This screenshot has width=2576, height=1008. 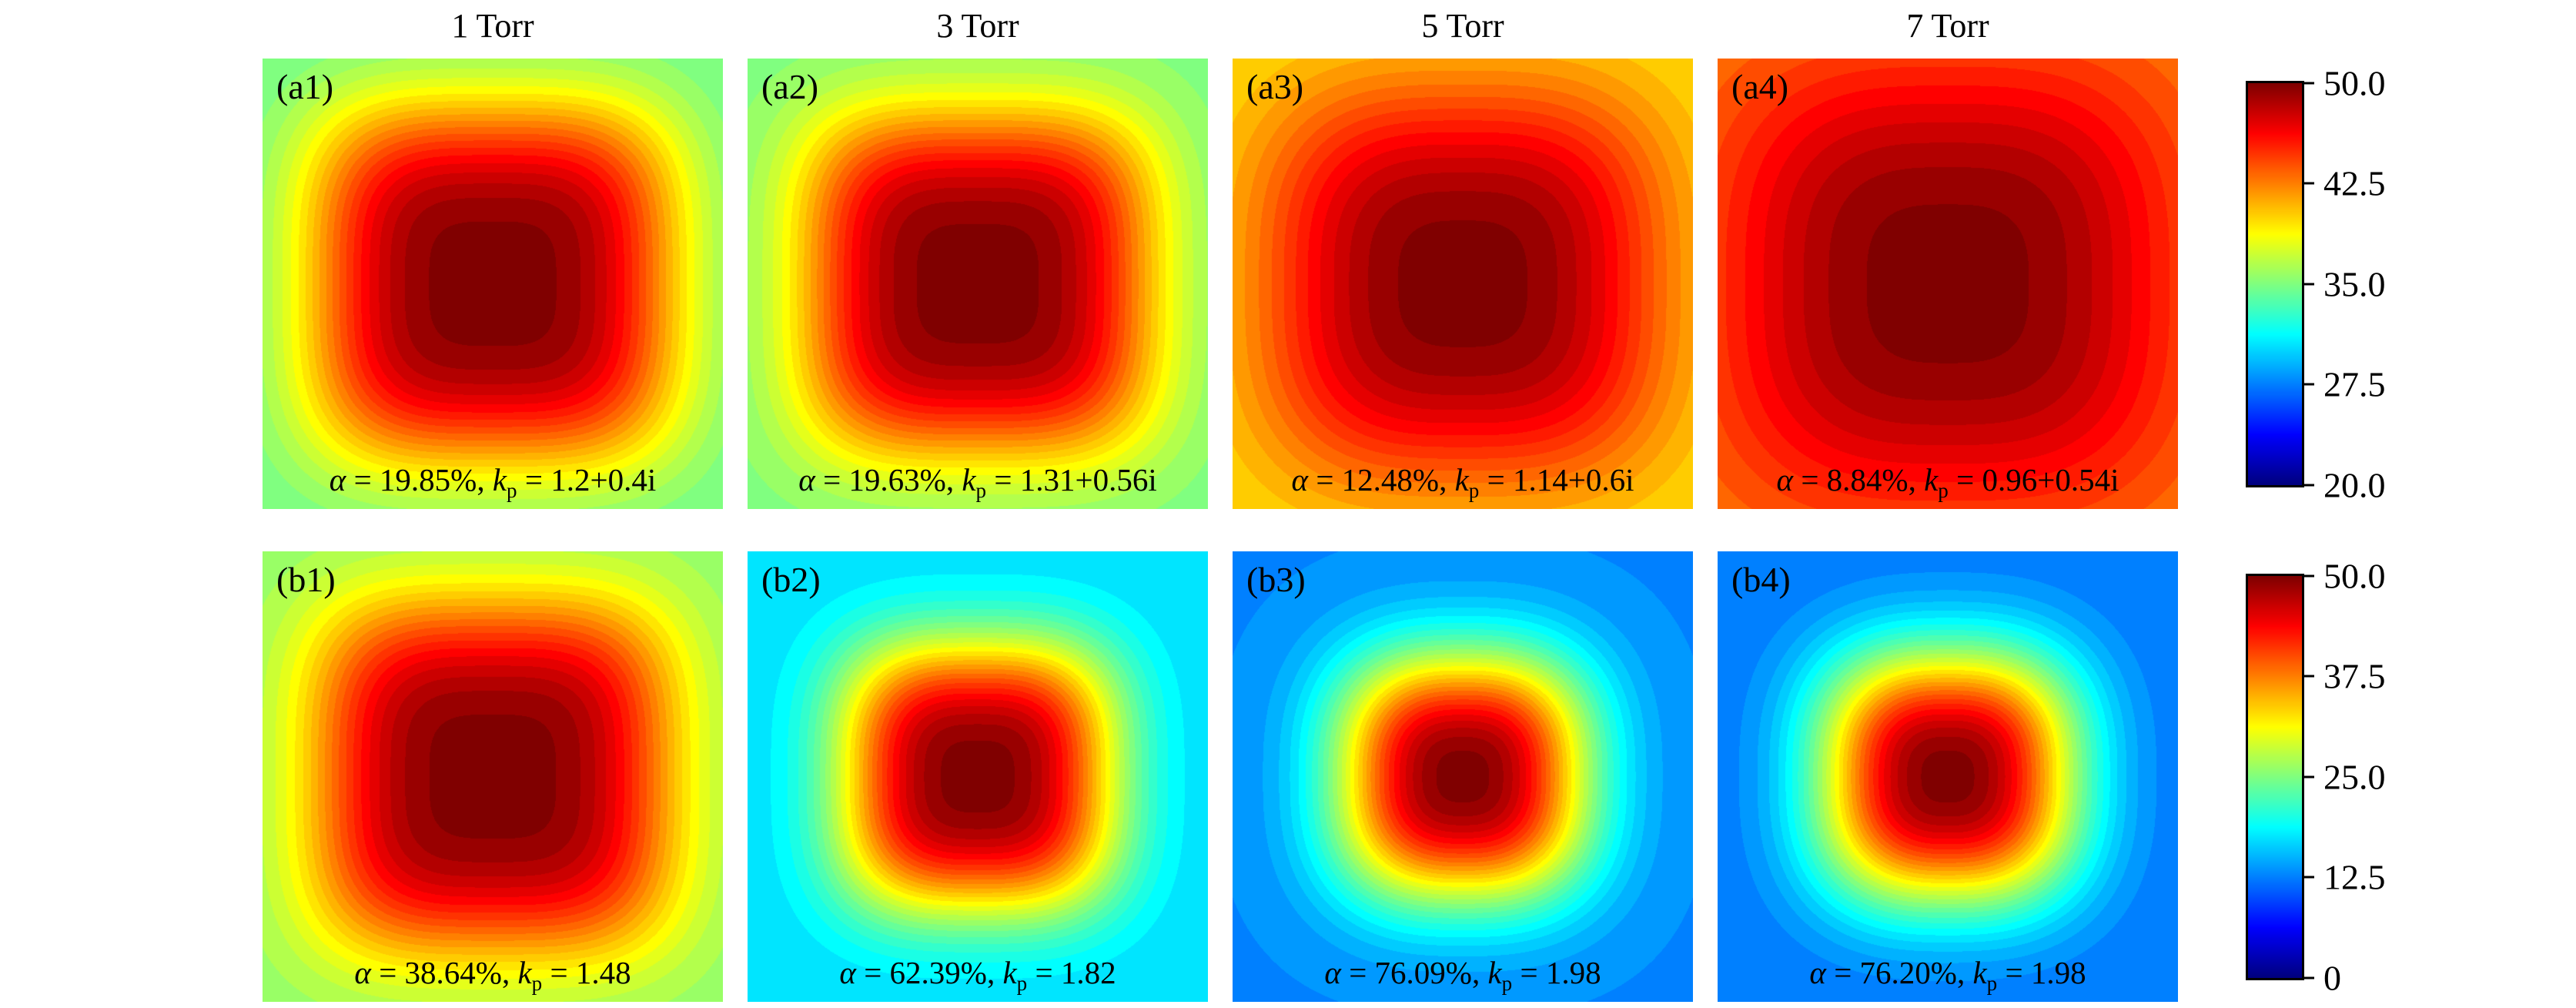 What do you see at coordinates (420, 479) in the screenshot?
I see `alpha-value: = 19.85%,` at bounding box center [420, 479].